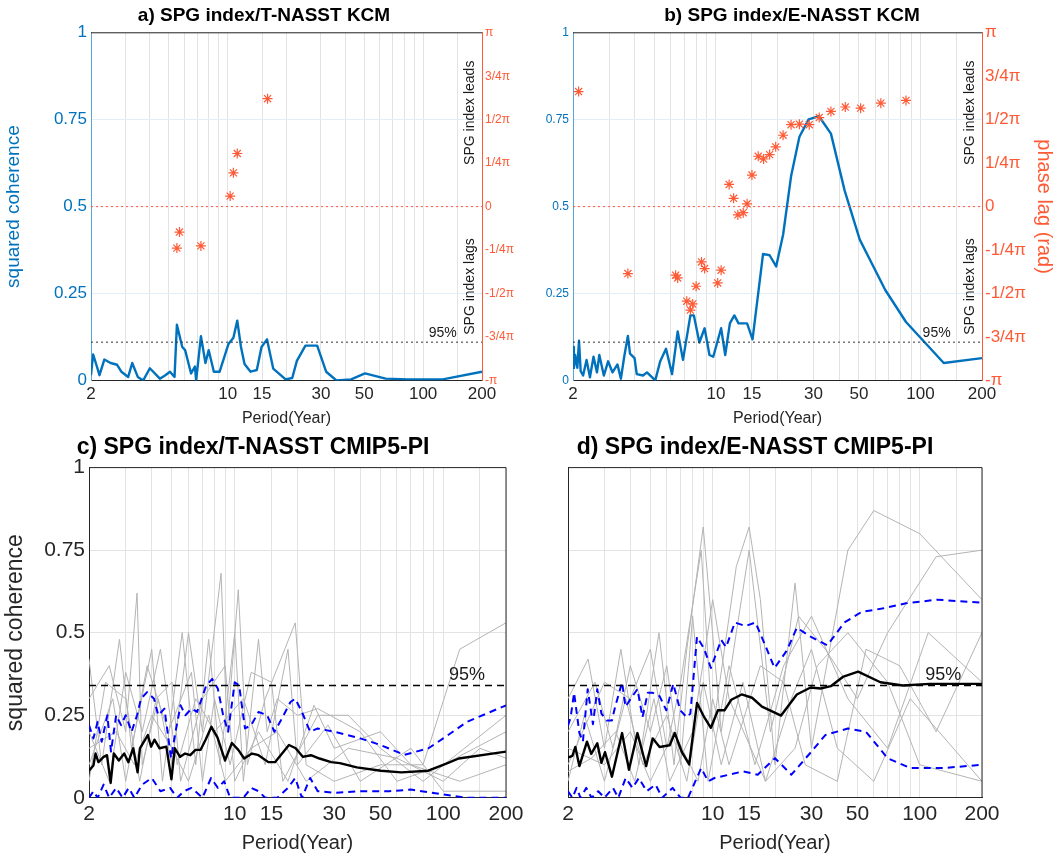 The height and width of the screenshot is (857, 1056). I want to click on chart-title: d) SPG index/E-NASST CMIP5-PI, so click(755, 446).